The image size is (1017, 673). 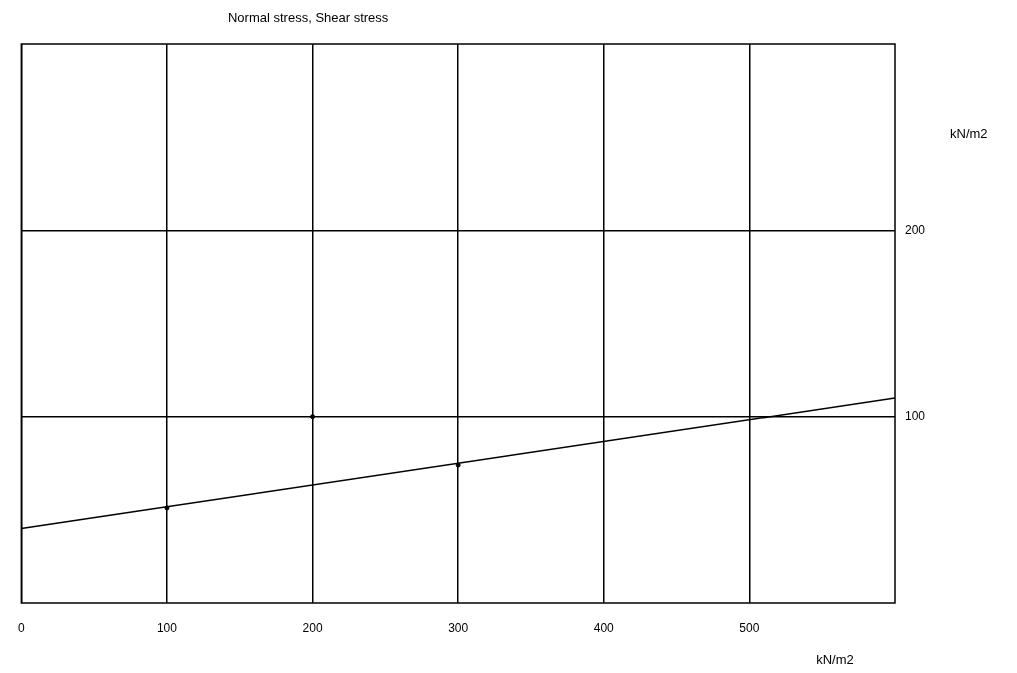 What do you see at coordinates (969, 133) in the screenshot?
I see `y-axis-title: kN/m2` at bounding box center [969, 133].